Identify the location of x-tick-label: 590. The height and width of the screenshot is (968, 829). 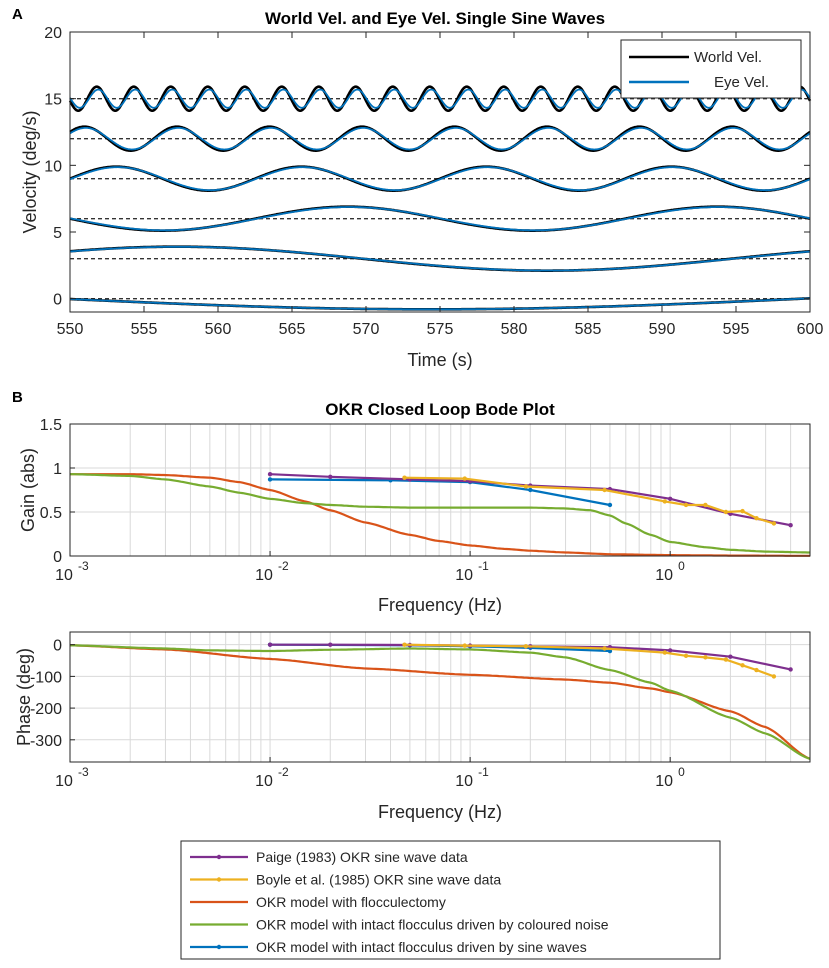
(662, 329).